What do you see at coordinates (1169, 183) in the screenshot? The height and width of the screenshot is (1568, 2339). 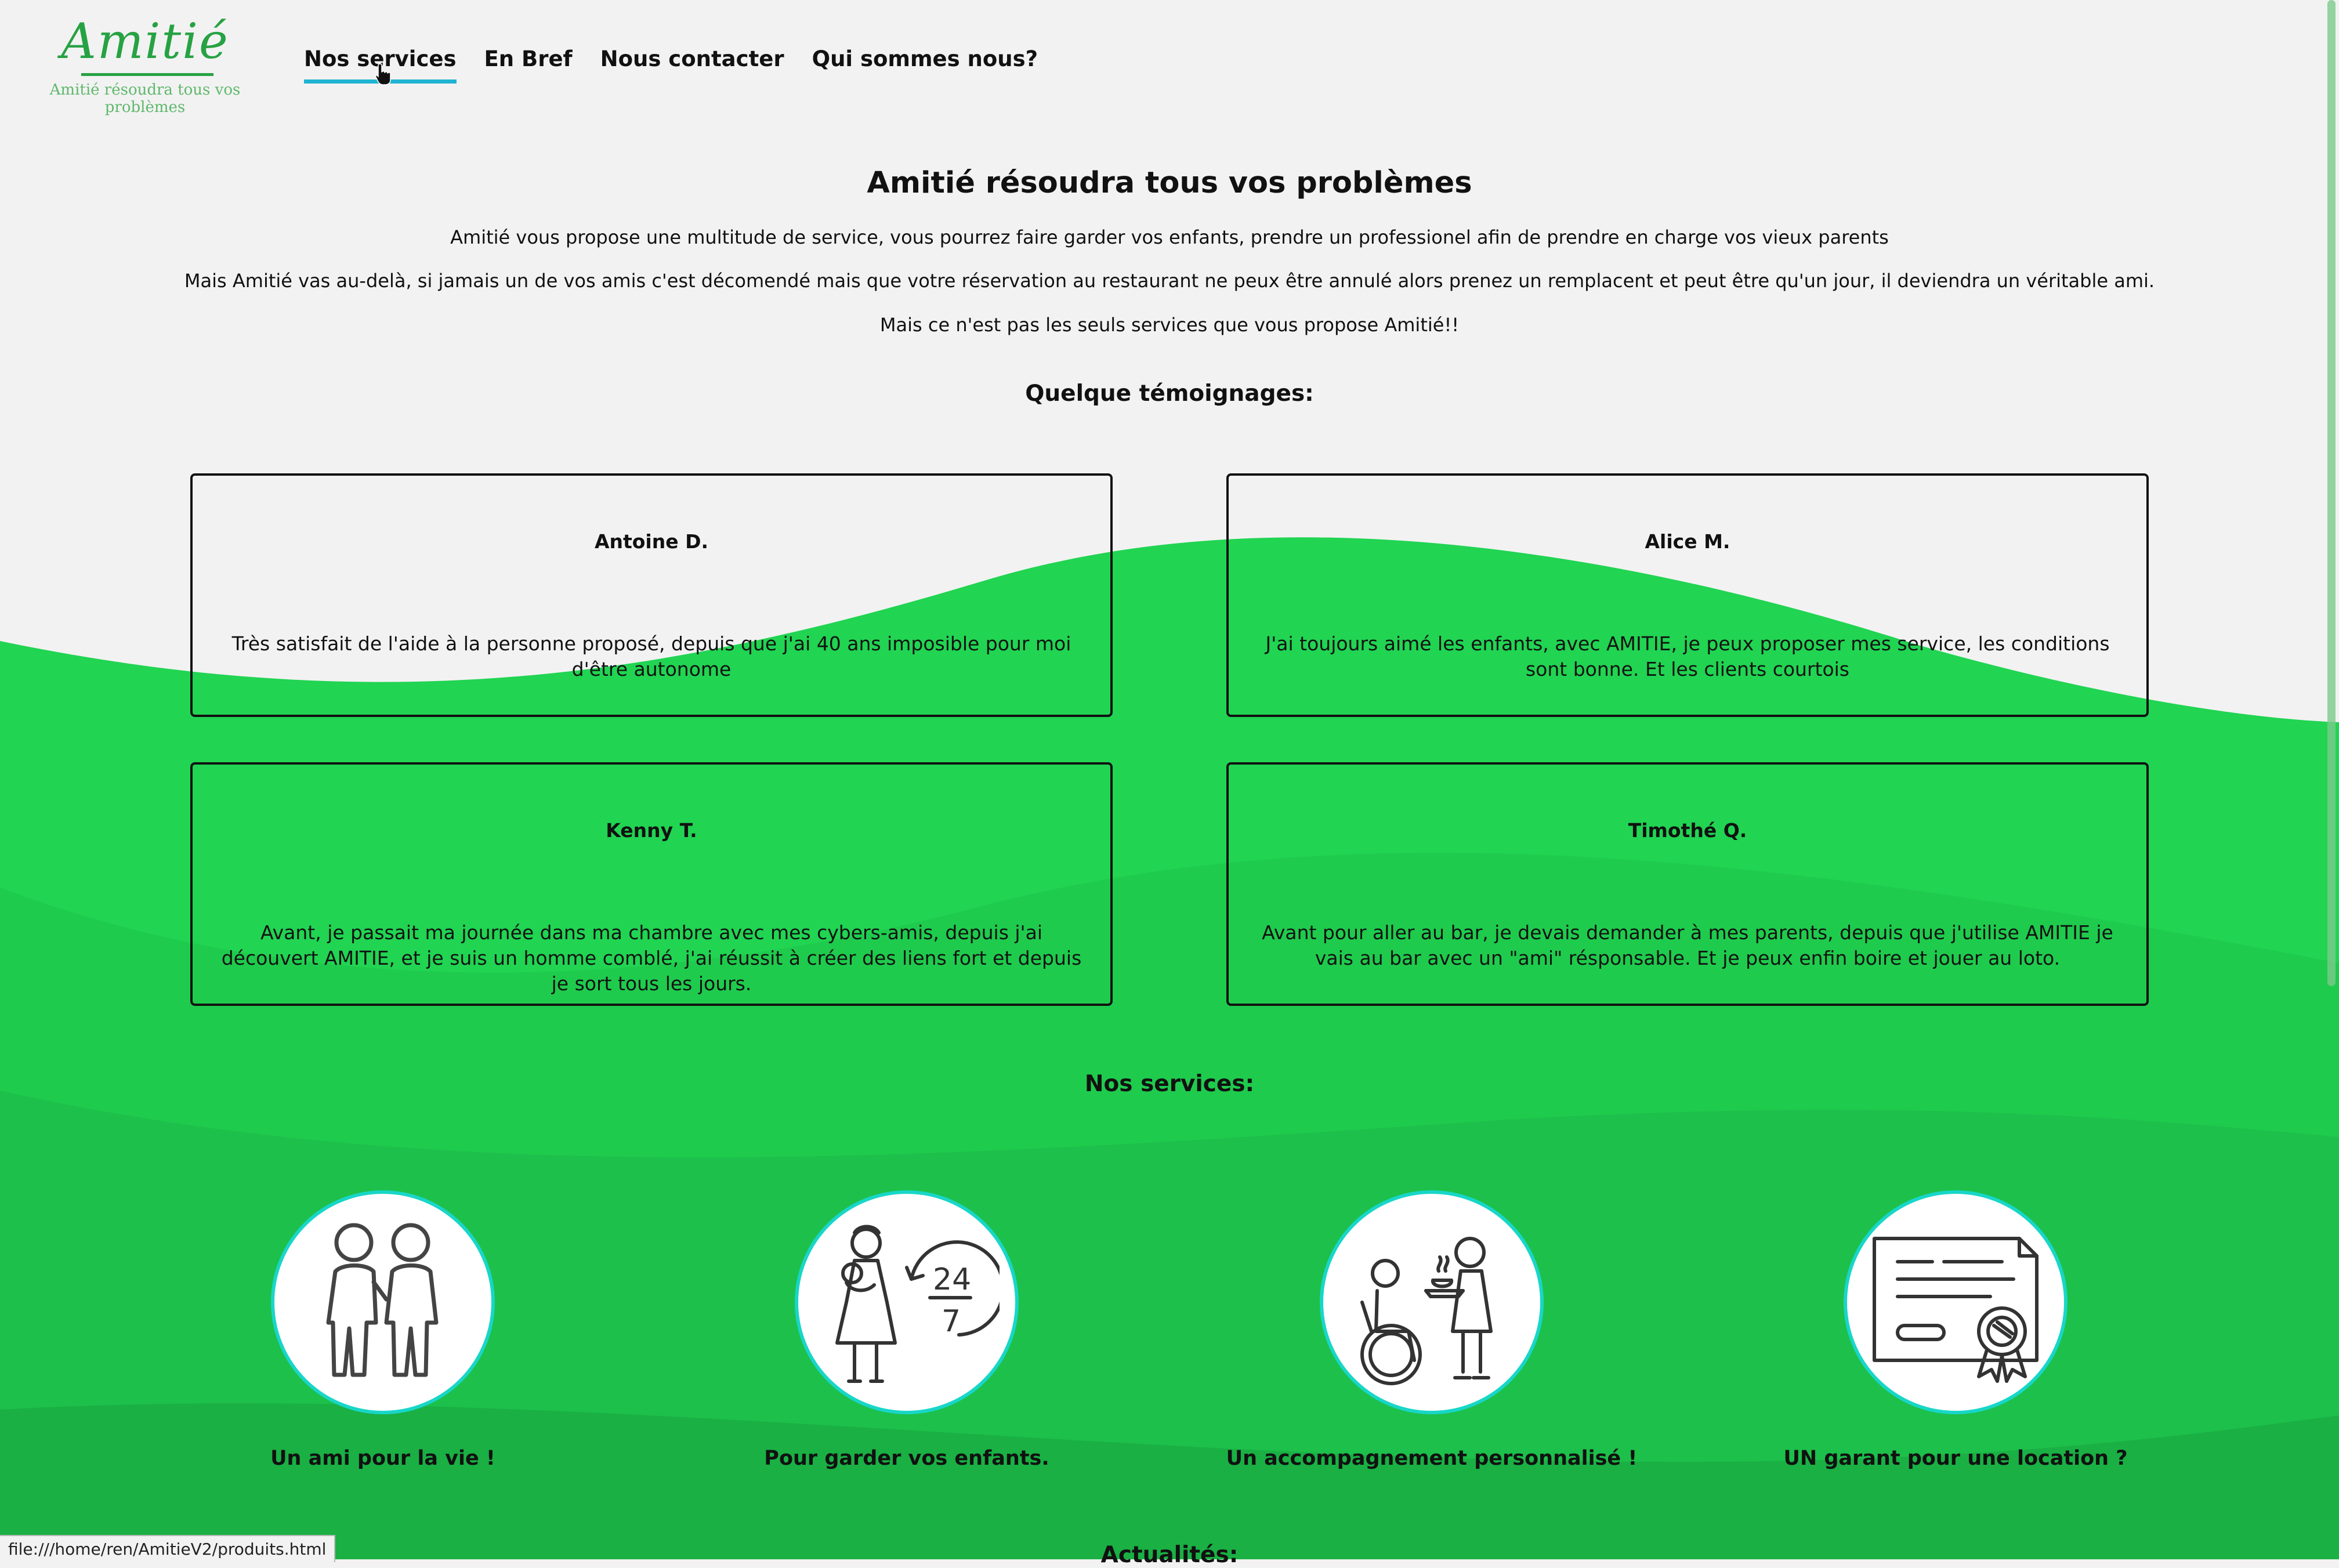 I see `page-title: Amitié résoudra tous vos problèmes` at bounding box center [1169, 183].